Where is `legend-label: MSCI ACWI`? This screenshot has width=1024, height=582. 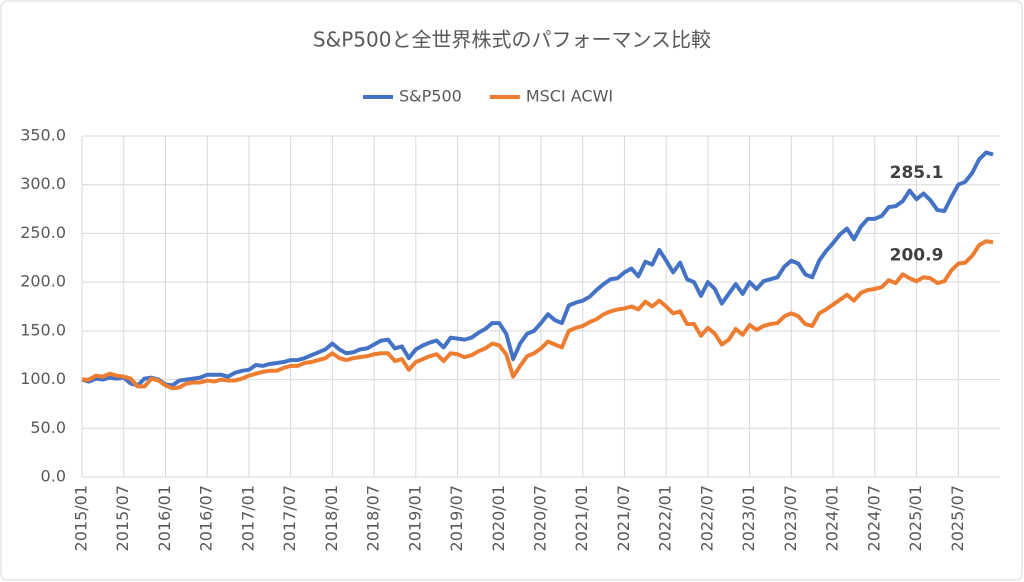
legend-label: MSCI ACWI is located at coordinates (569, 96).